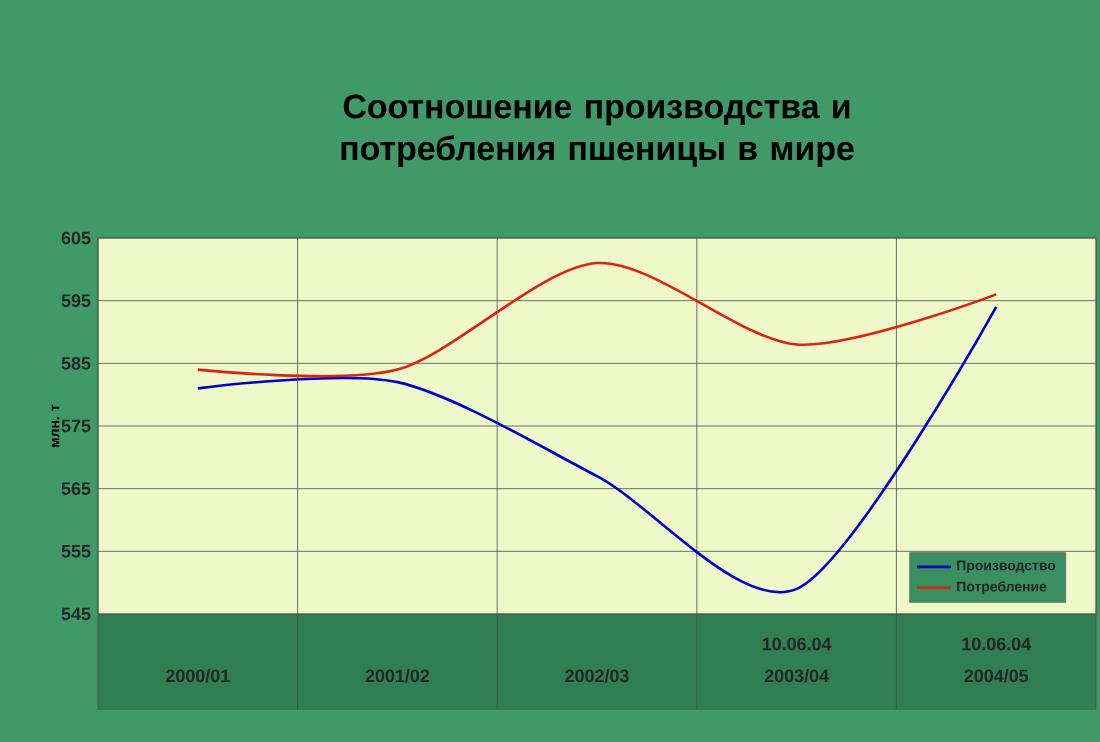  What do you see at coordinates (76, 426) in the screenshot?
I see `y-tick-label: 575` at bounding box center [76, 426].